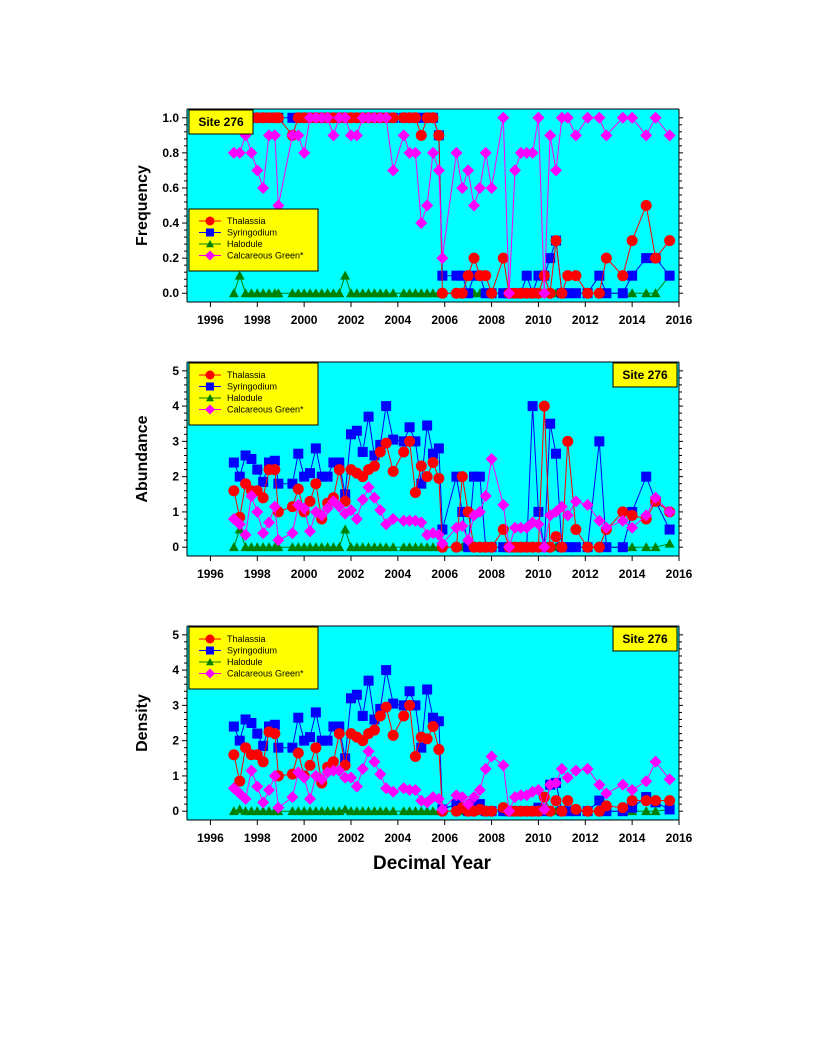 The image size is (816, 1054). I want to click on y-tick-label: 0, so click(175, 547).